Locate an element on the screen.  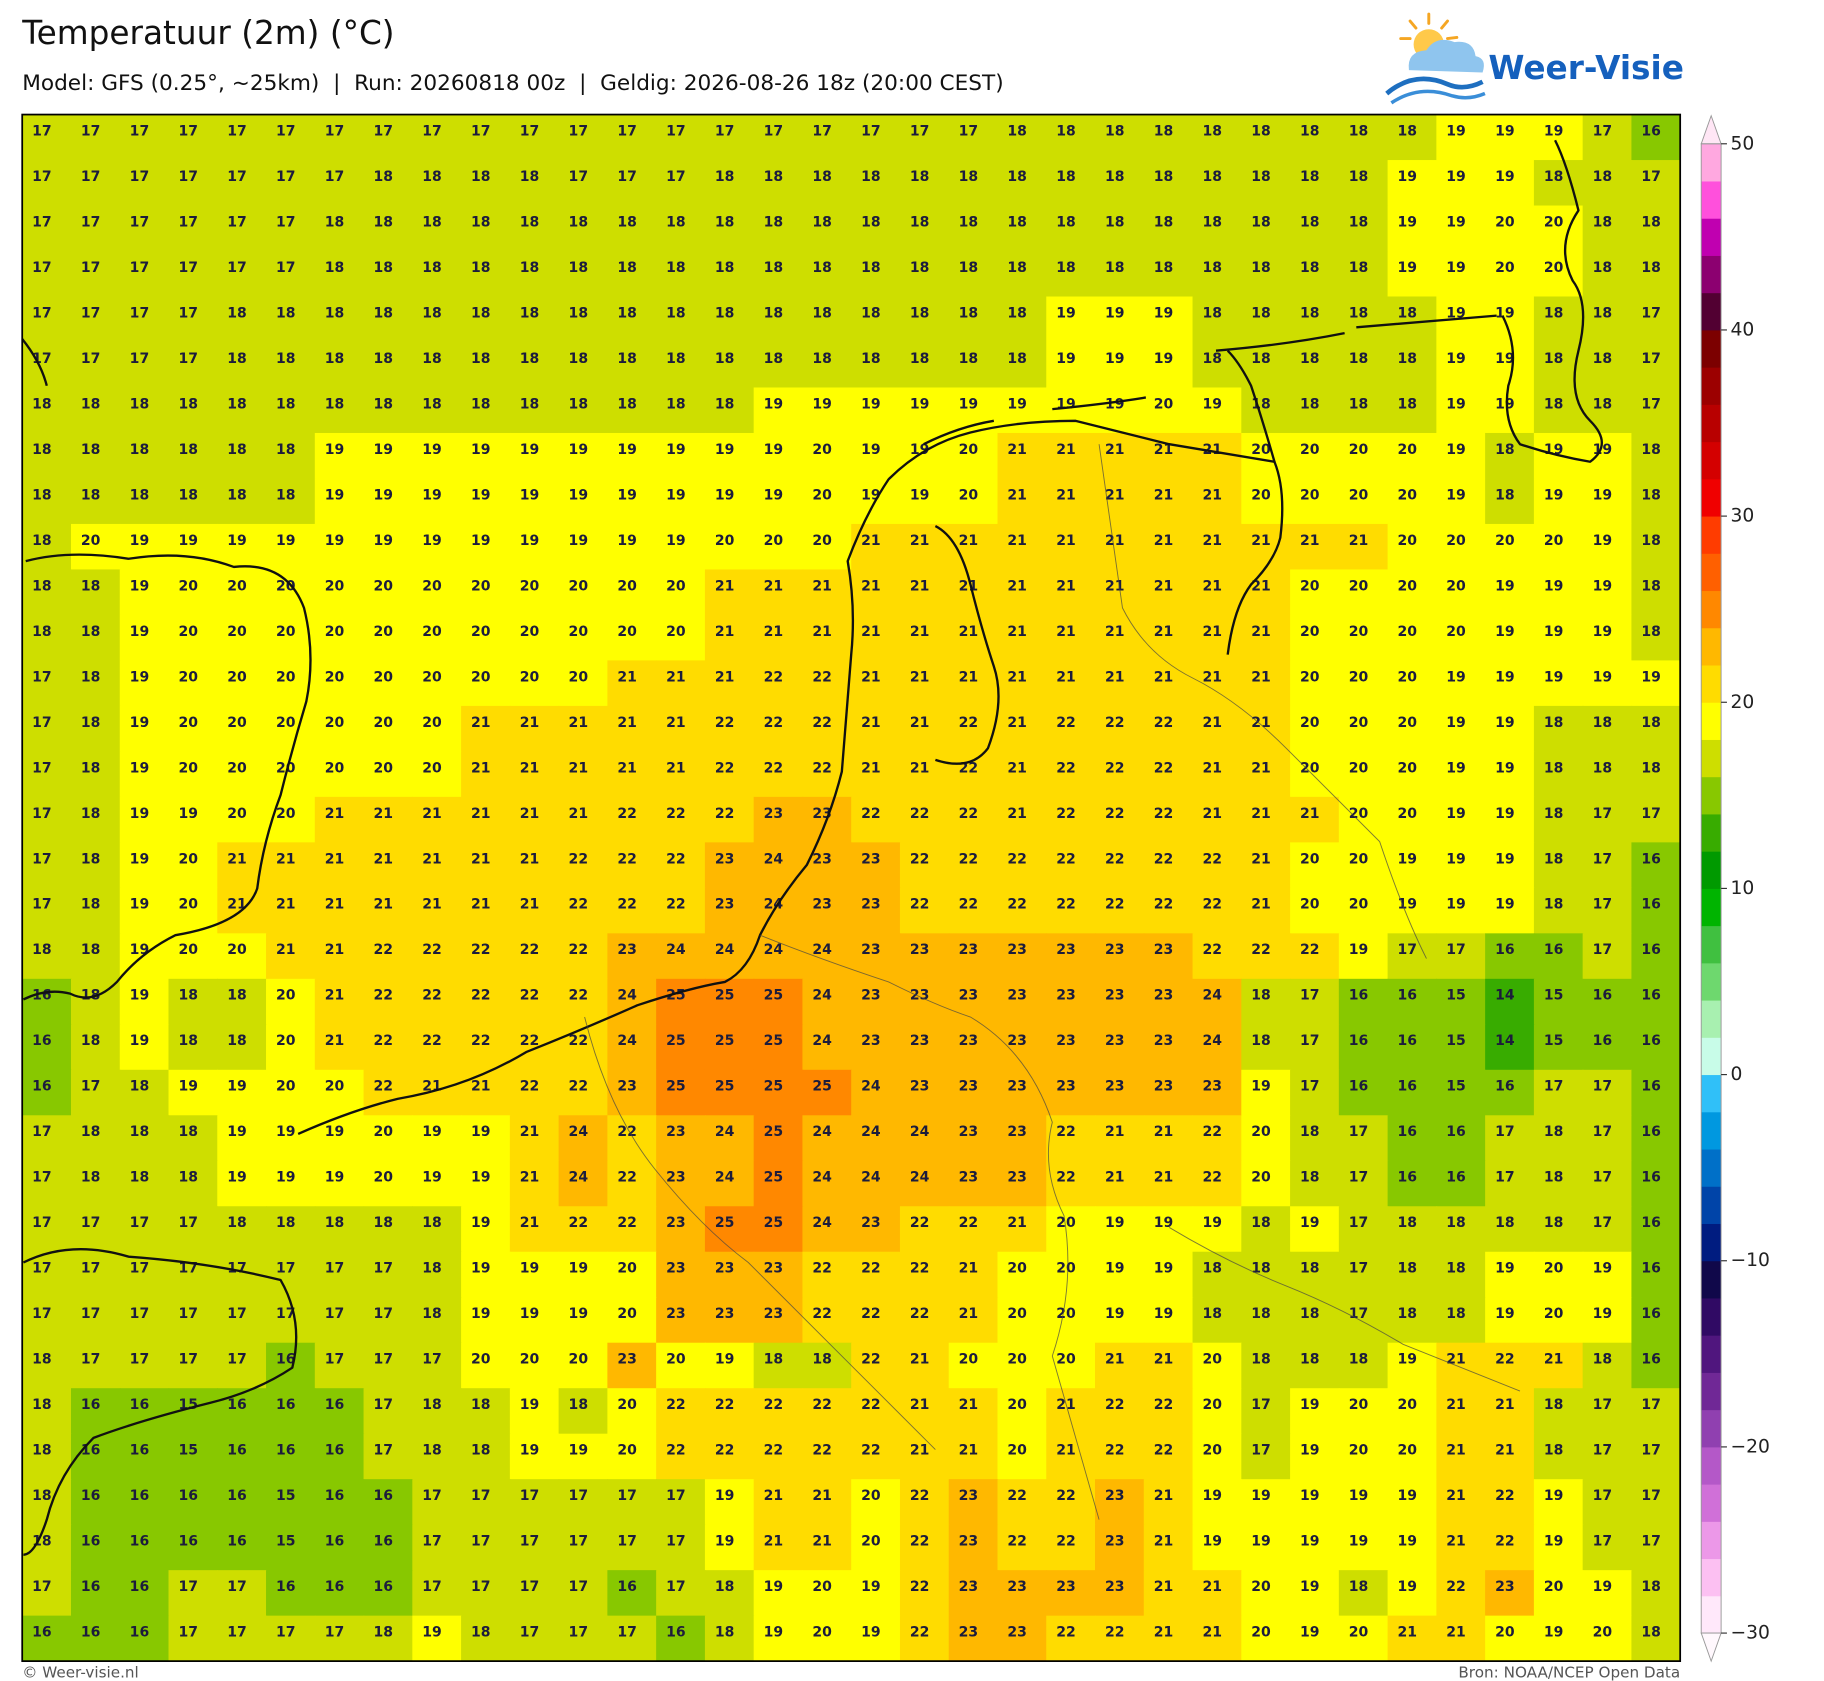
colorbar-segment is located at coordinates (1711, 832).